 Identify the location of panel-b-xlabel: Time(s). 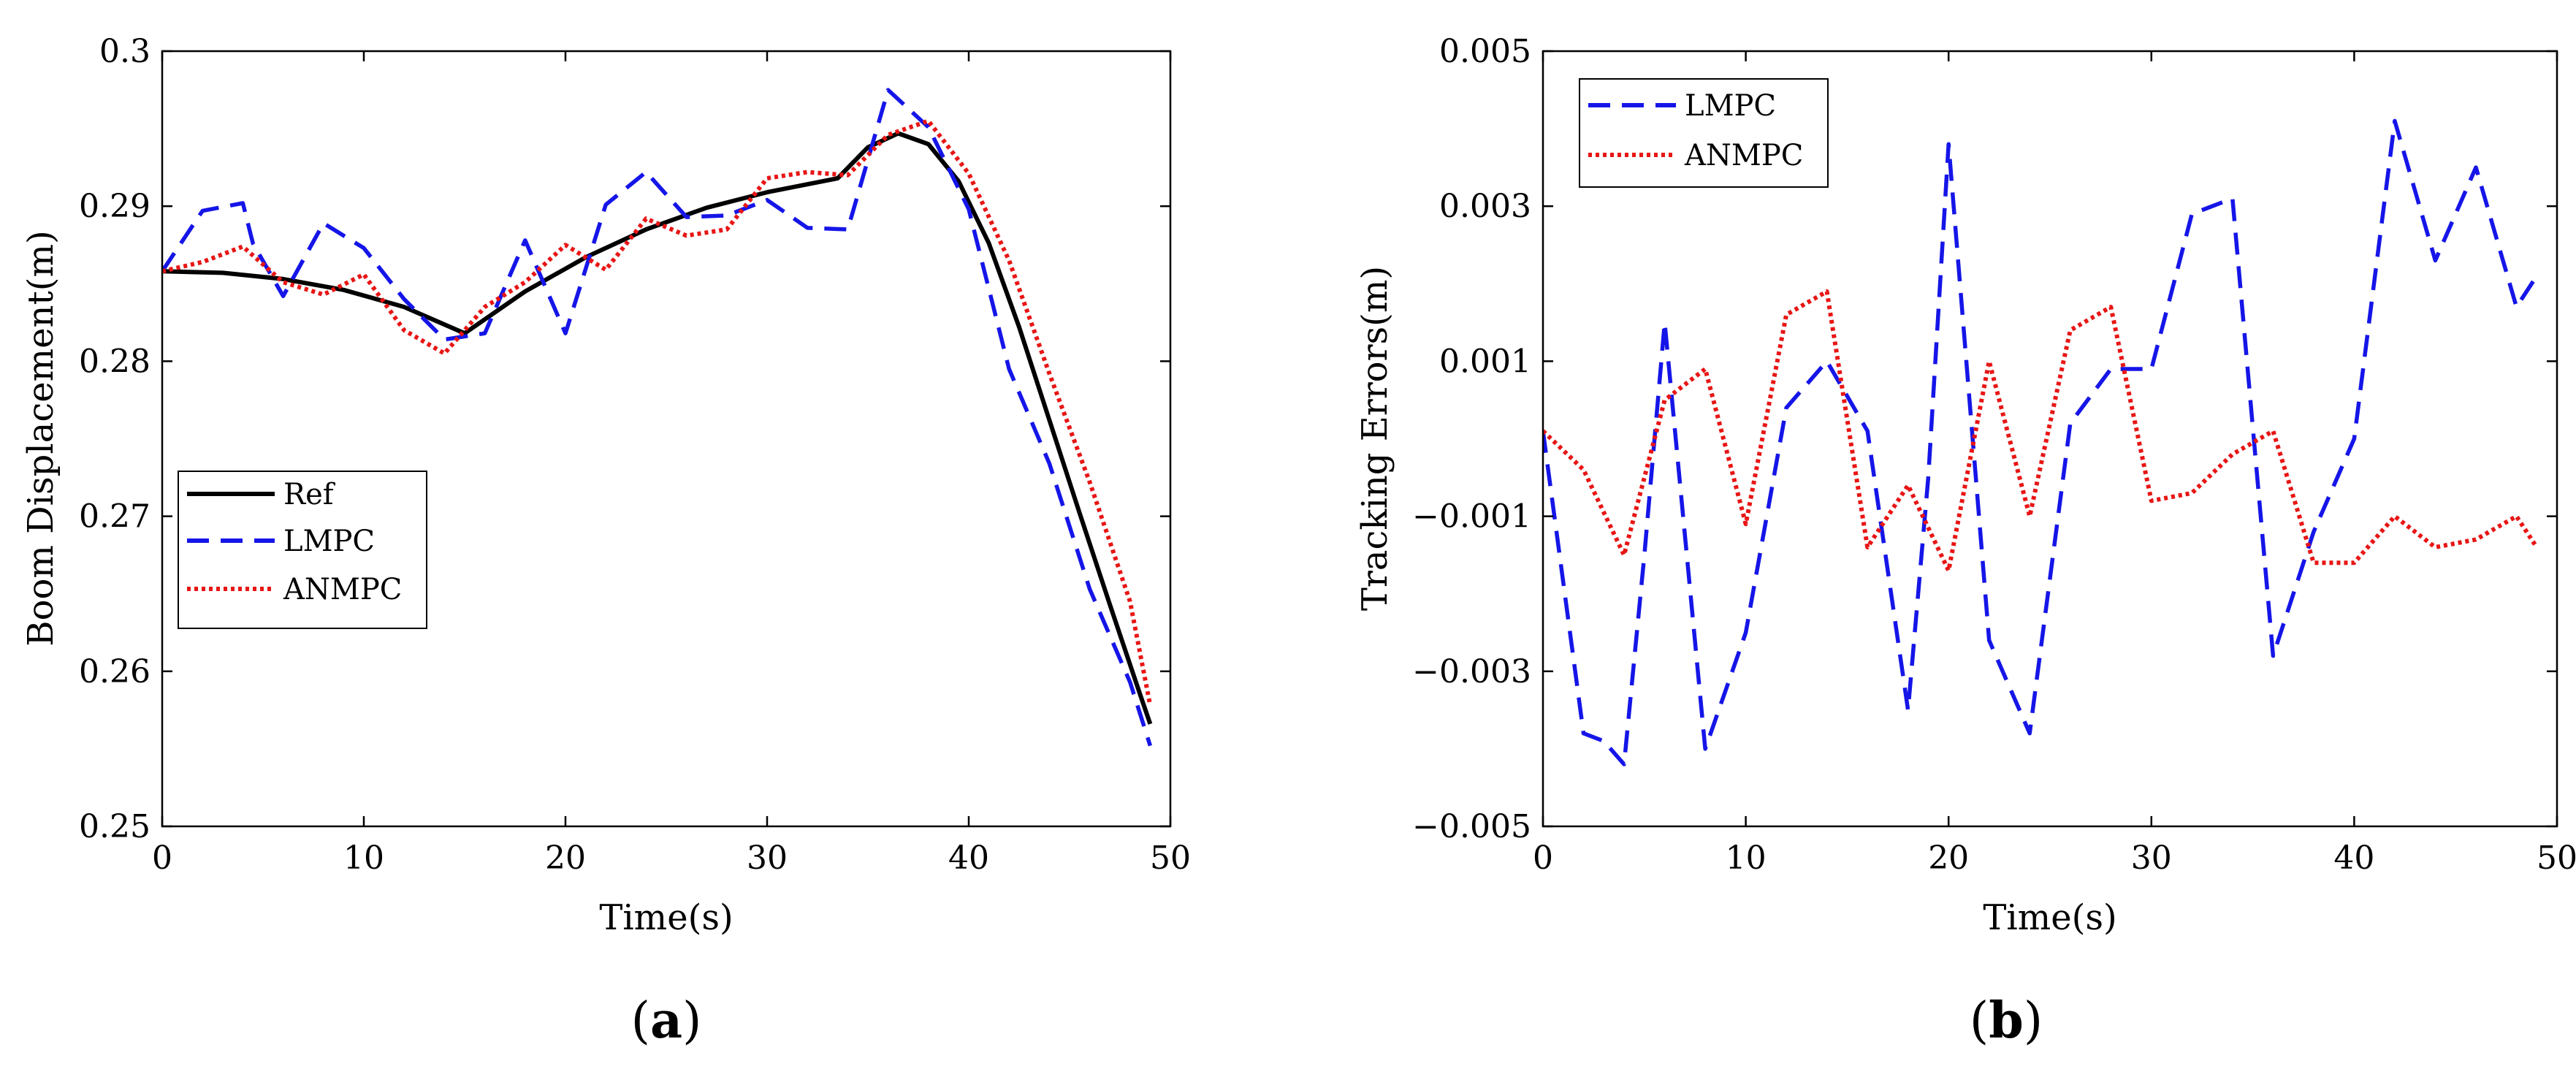
(2050, 918).